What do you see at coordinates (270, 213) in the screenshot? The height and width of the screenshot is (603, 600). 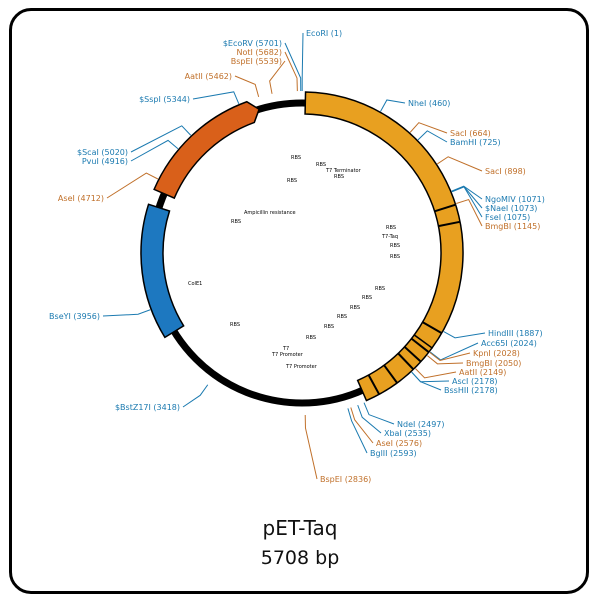 I see `inner-feature-label: Ampicillin resistance` at bounding box center [270, 213].